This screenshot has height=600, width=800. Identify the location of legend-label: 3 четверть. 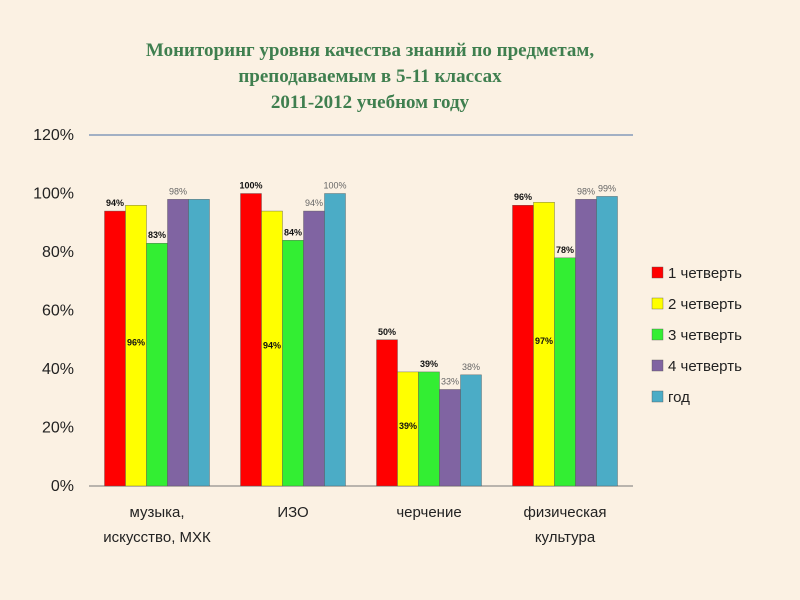
(705, 335).